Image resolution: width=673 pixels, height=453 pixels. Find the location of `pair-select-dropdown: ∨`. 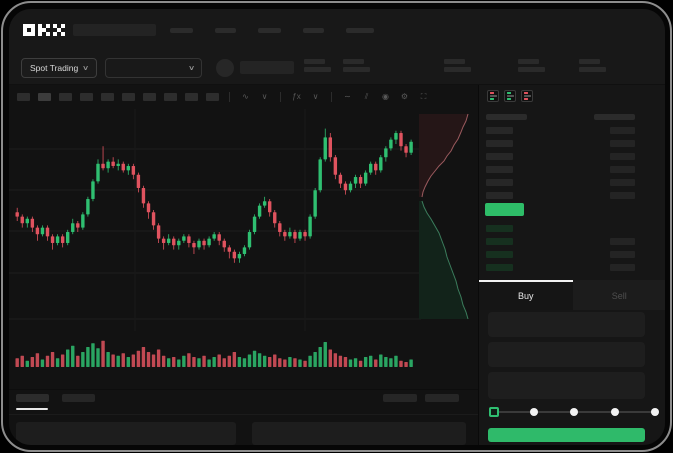

pair-select-dropdown: ∨ is located at coordinates (154, 67).